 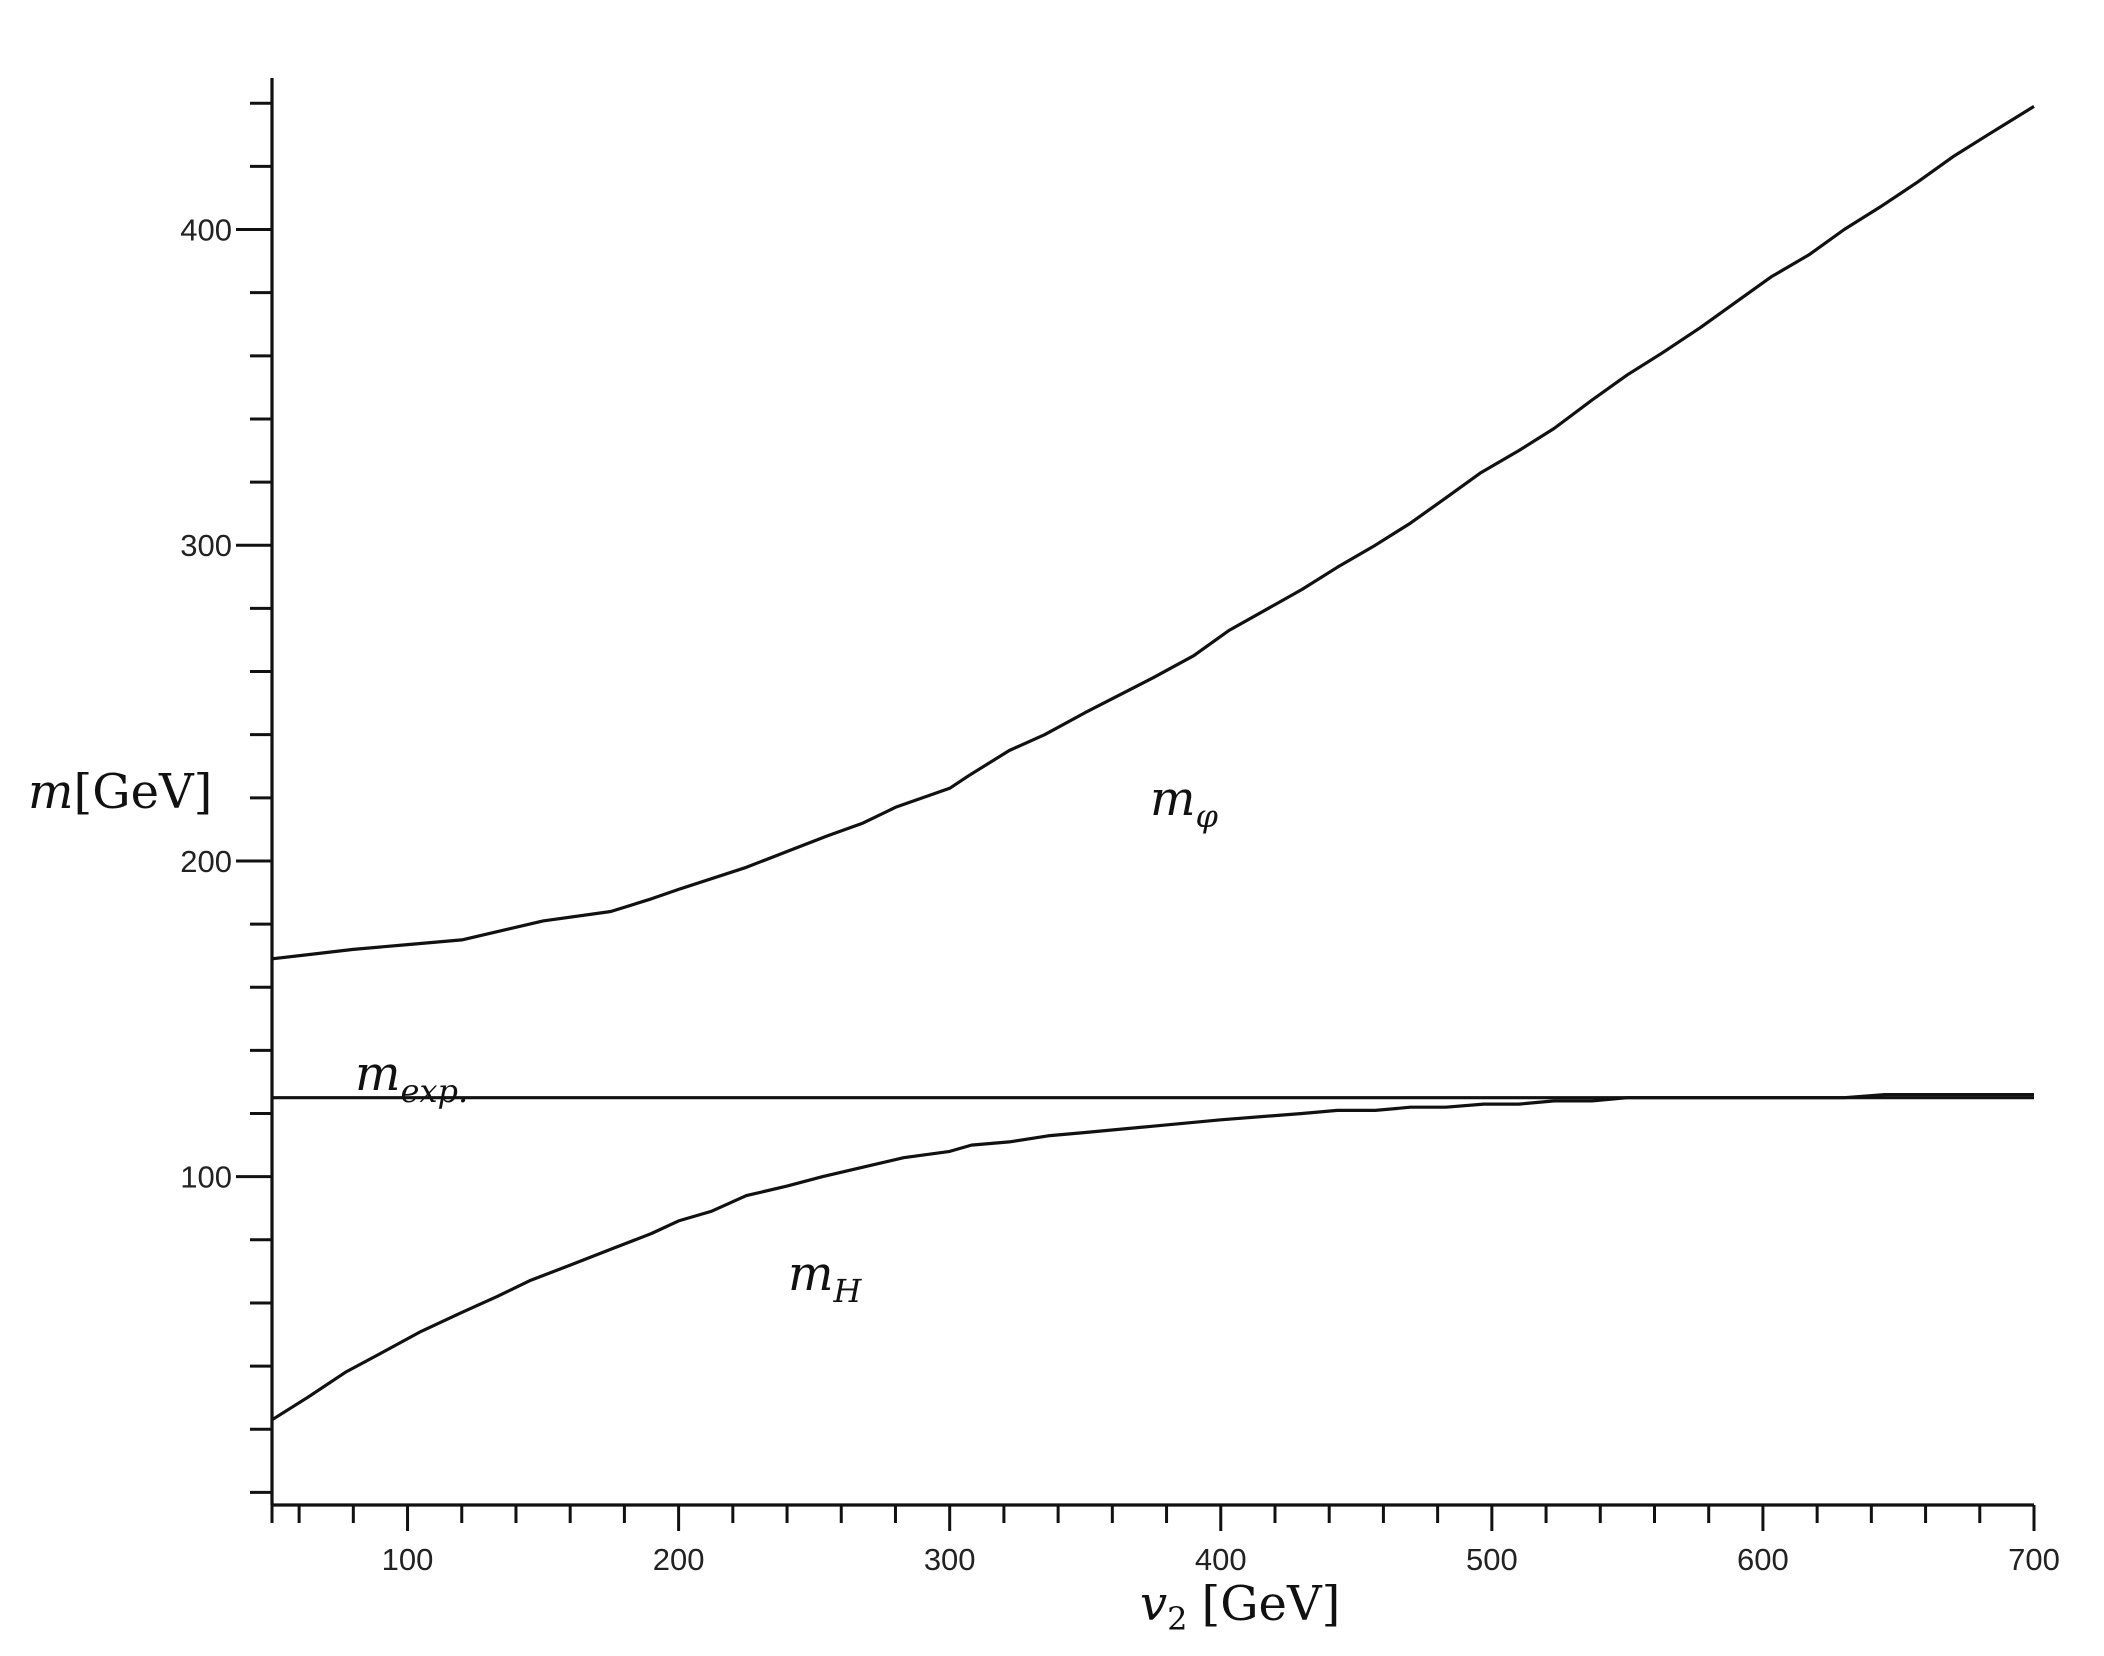 I want to click on x-tick-label: 500, so click(x=1492, y=1559).